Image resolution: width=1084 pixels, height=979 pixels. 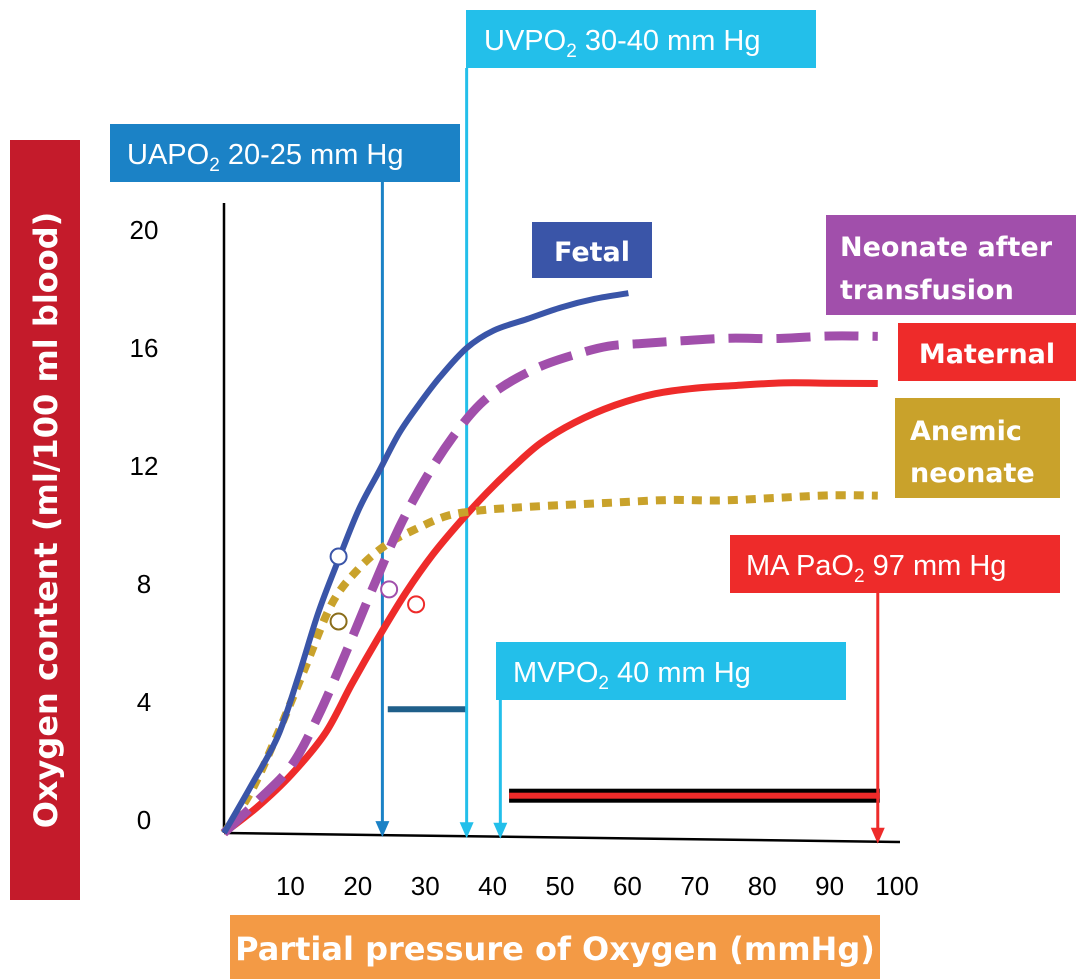 I want to click on uvpo2-label: UVPO2 30-40 mm Hg, so click(x=641, y=39).